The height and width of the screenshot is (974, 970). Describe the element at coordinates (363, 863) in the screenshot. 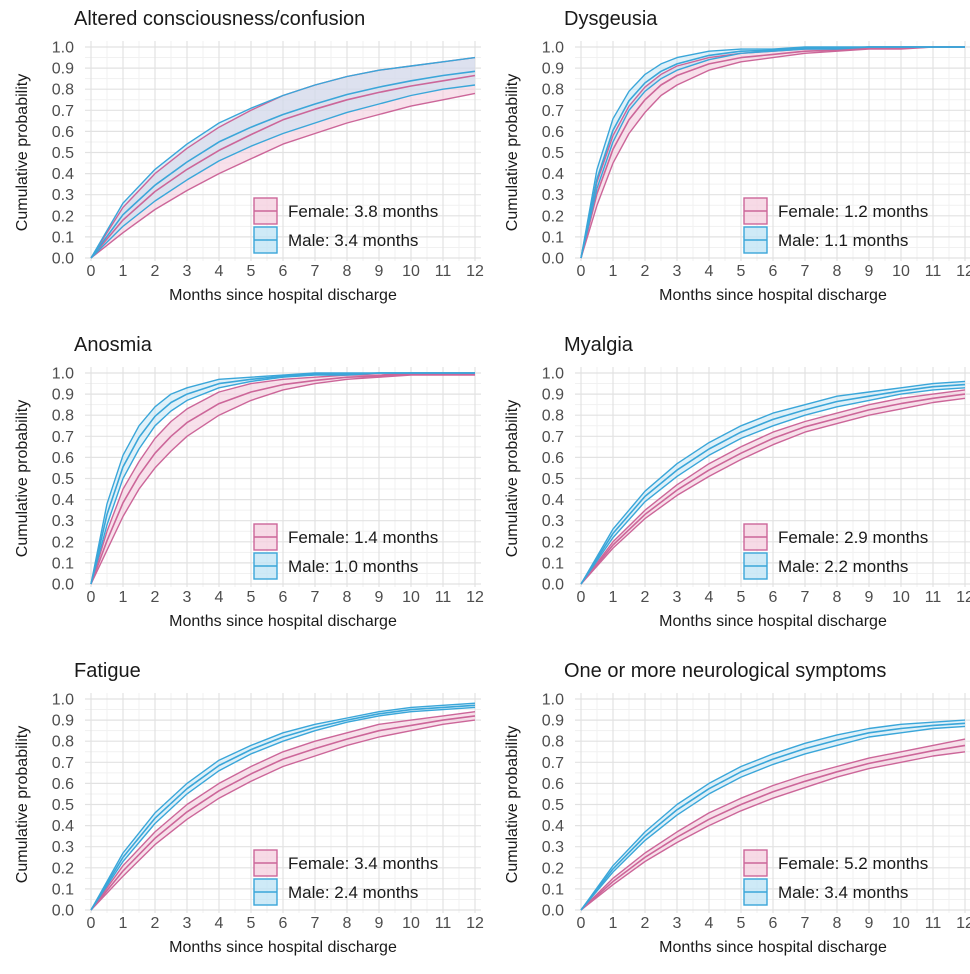

I see `legend-label: Female: 3.4 months` at that location.